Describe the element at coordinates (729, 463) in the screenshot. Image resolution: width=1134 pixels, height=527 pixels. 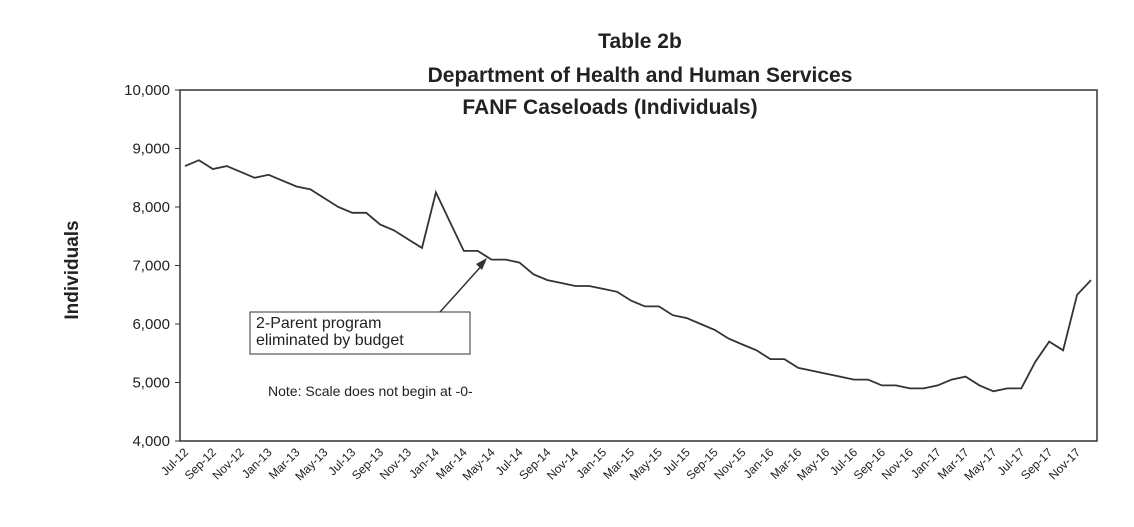
I see `x-tick-label: Nov-15` at that location.